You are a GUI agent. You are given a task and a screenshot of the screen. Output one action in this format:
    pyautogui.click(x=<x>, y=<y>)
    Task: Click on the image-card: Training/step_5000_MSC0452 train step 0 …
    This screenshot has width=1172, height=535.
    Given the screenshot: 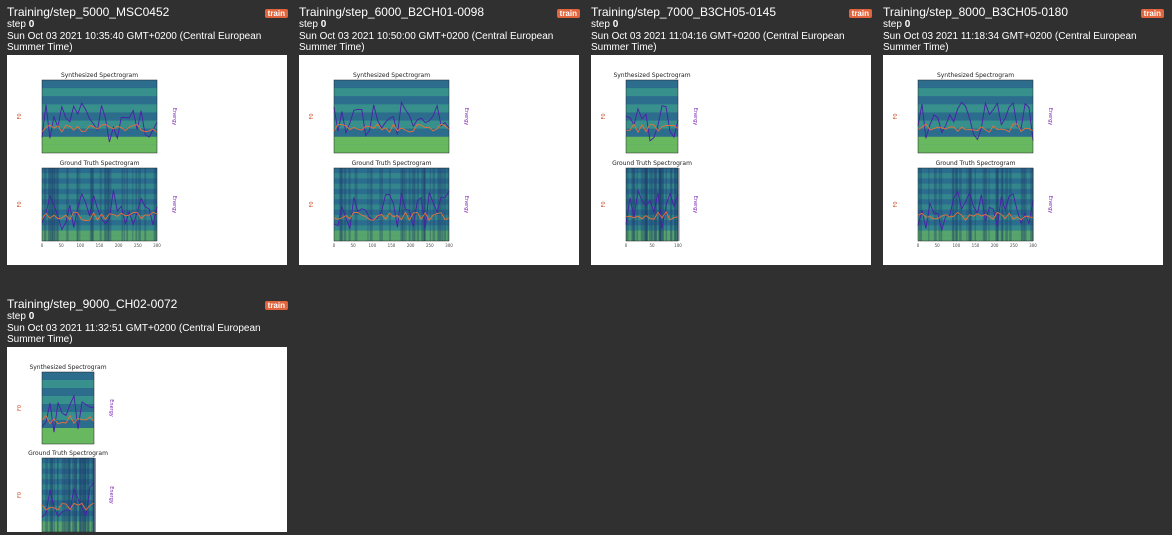 What is the action you would take?
    pyautogui.click(x=147, y=132)
    